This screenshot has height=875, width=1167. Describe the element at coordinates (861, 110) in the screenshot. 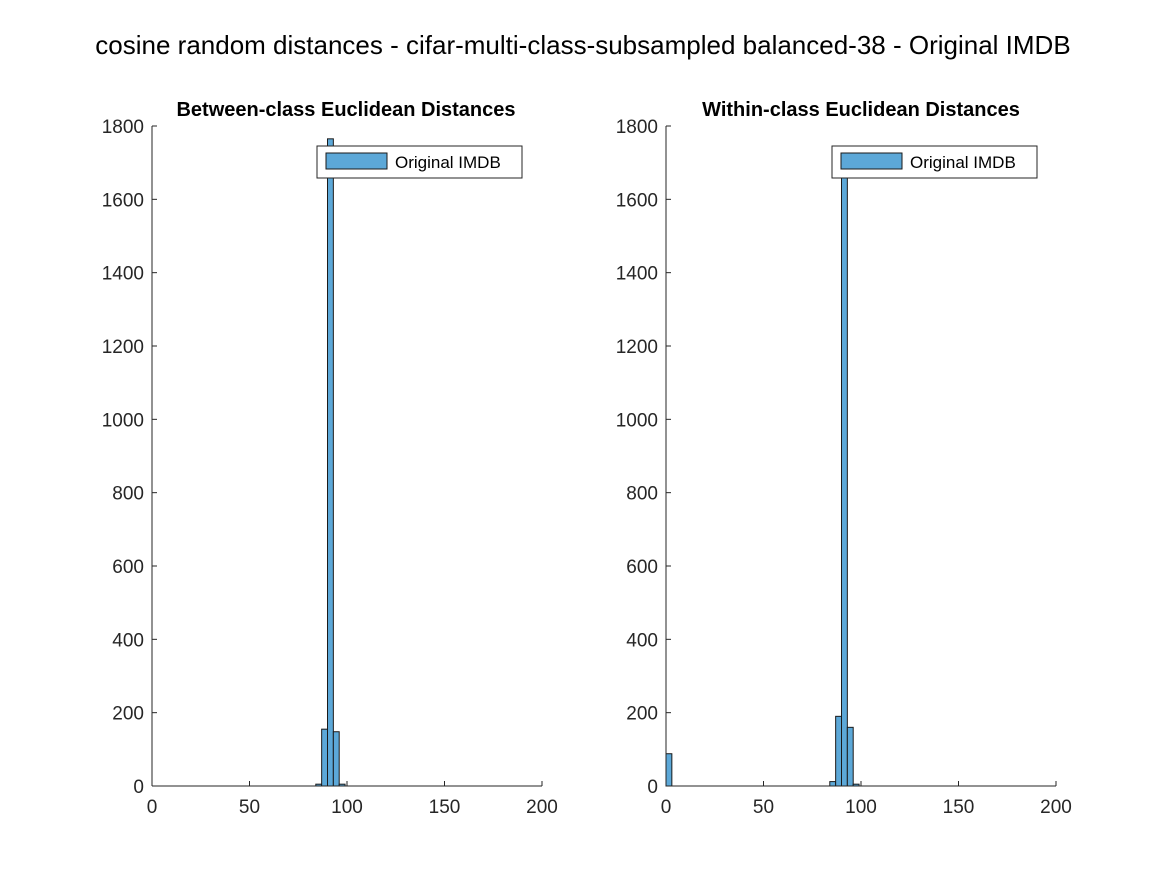

I see `subplot-title-within-class: Within-class Euclidean Distances` at that location.